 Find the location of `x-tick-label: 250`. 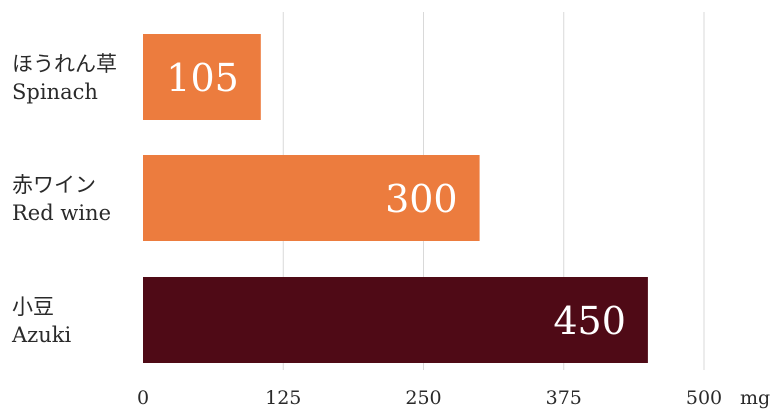

x-tick-label: 250 is located at coordinates (423, 398).